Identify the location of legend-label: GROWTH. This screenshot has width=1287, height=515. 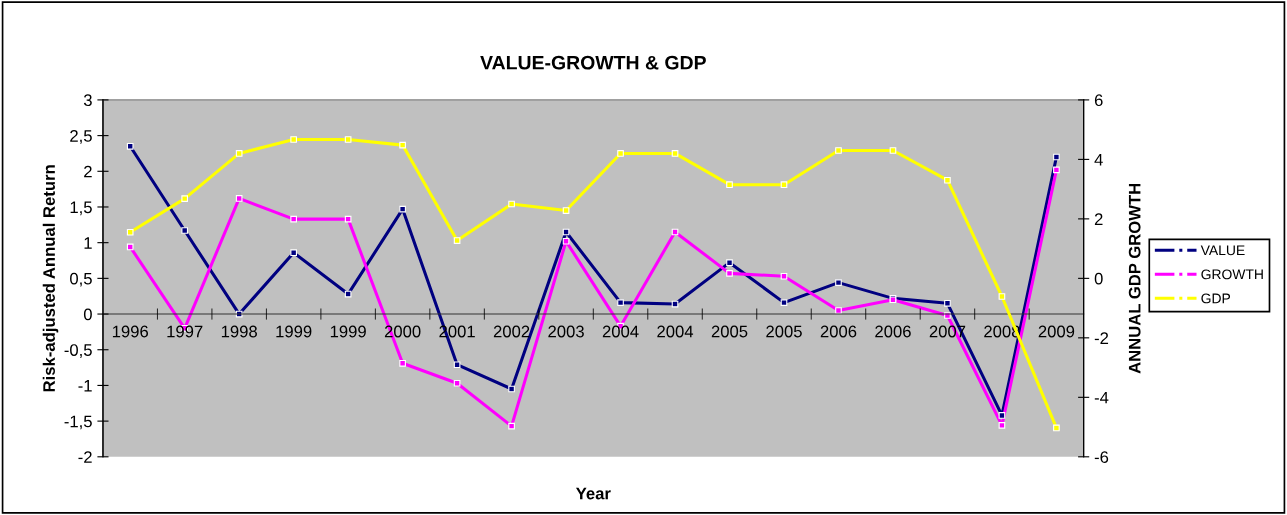
(1232, 274).